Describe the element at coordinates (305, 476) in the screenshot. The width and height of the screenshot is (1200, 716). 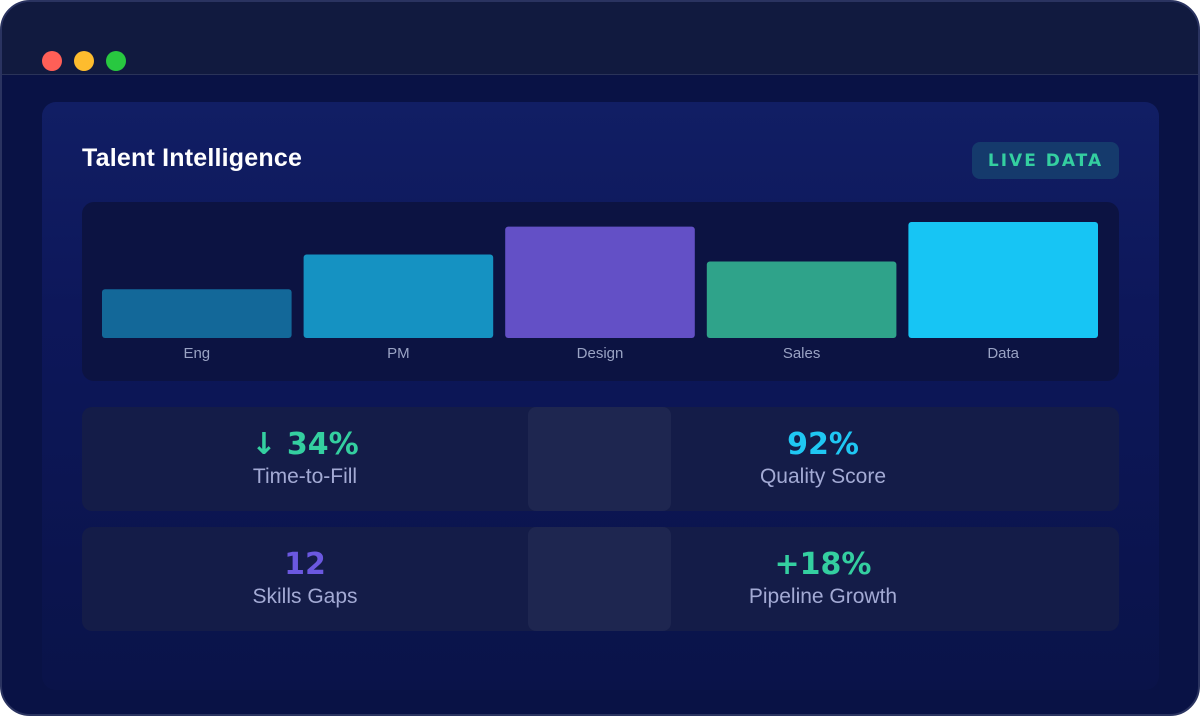
I see `stat-label: Time-to-Fill` at that location.